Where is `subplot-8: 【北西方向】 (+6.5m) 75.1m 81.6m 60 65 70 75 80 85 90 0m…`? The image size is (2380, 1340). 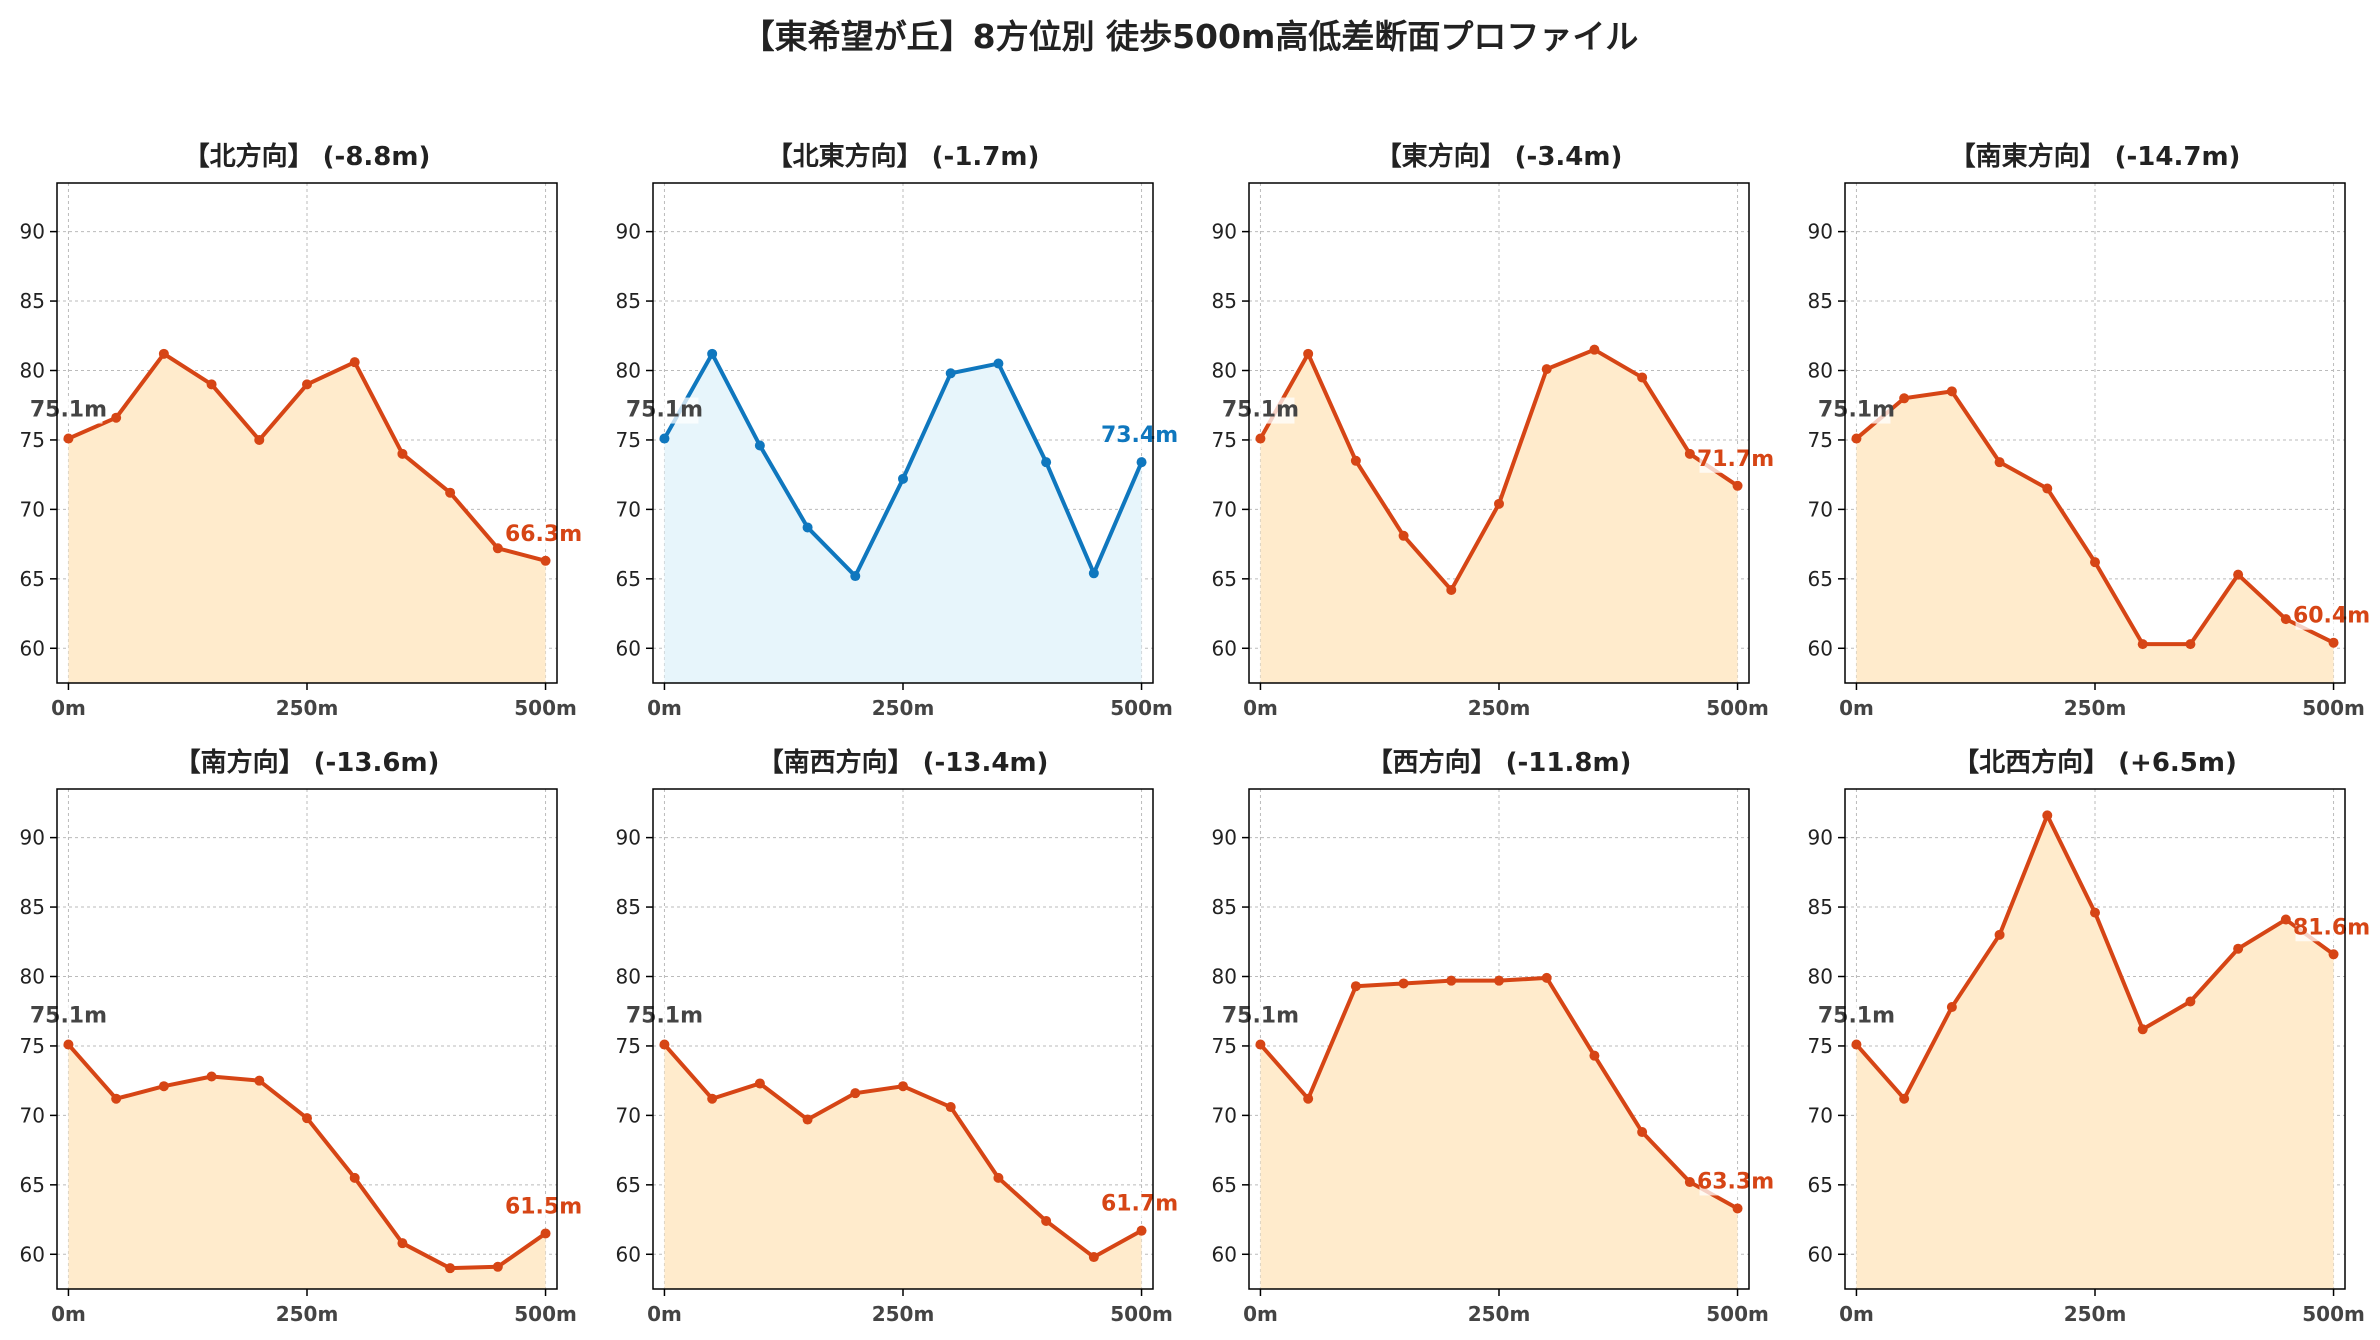 subplot-8: 【北西方向】 (+6.5m) 75.1m 81.6m 60 65 70 75 80 85 90 0m… is located at coordinates (2089, 1036).